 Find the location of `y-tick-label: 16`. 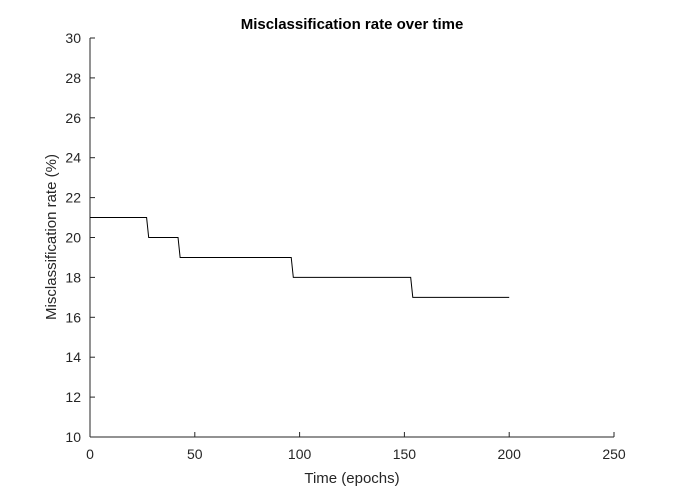

y-tick-label: 16 is located at coordinates (73, 317).